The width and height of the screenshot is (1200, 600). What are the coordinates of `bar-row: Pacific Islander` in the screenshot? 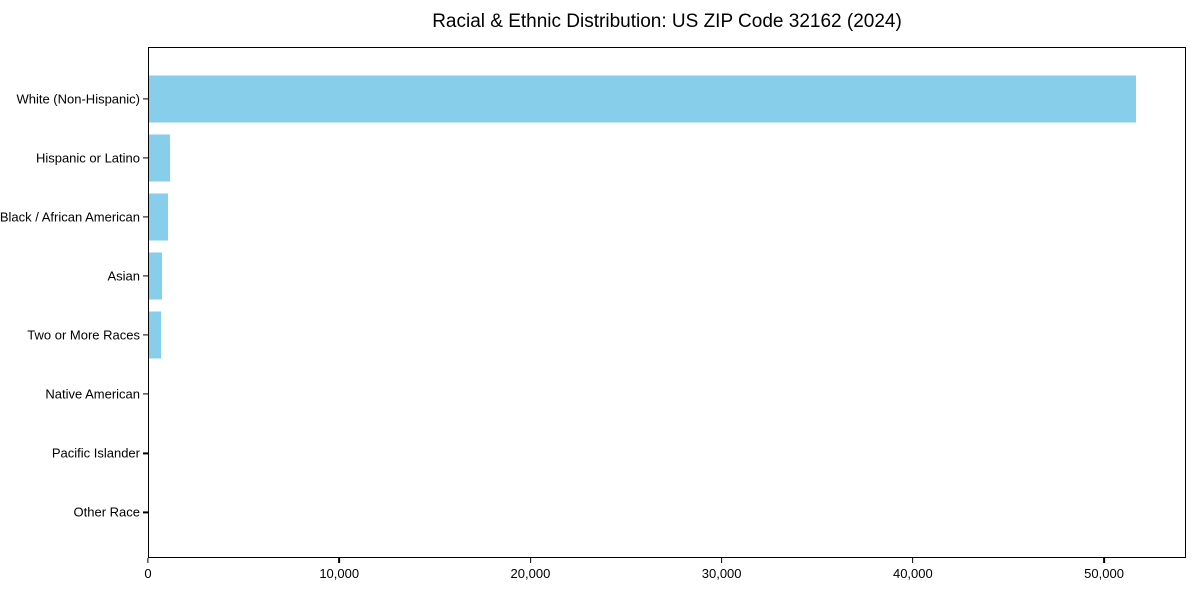 It's located at (618, 453).